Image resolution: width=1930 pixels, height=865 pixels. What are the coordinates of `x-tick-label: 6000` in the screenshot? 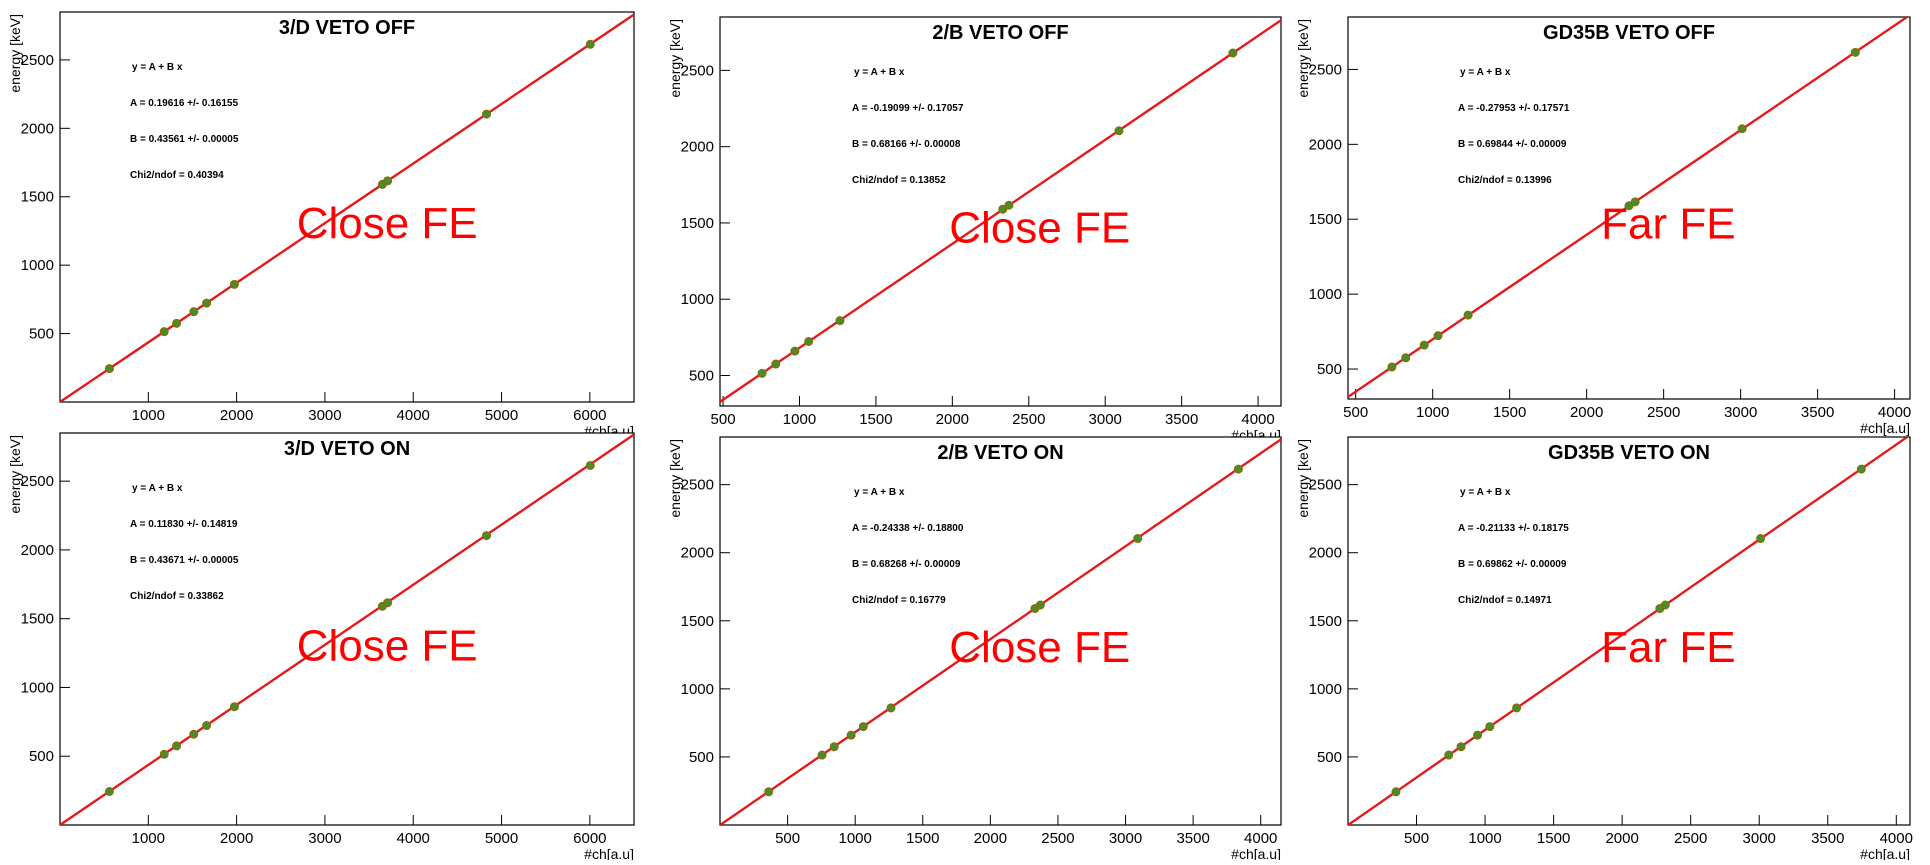 It's located at (589, 838).